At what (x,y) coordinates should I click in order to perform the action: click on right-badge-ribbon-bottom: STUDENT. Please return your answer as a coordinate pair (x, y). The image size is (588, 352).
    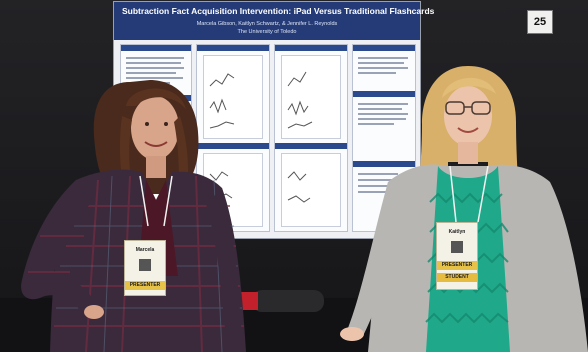
    Looking at the image, I should click on (457, 277).